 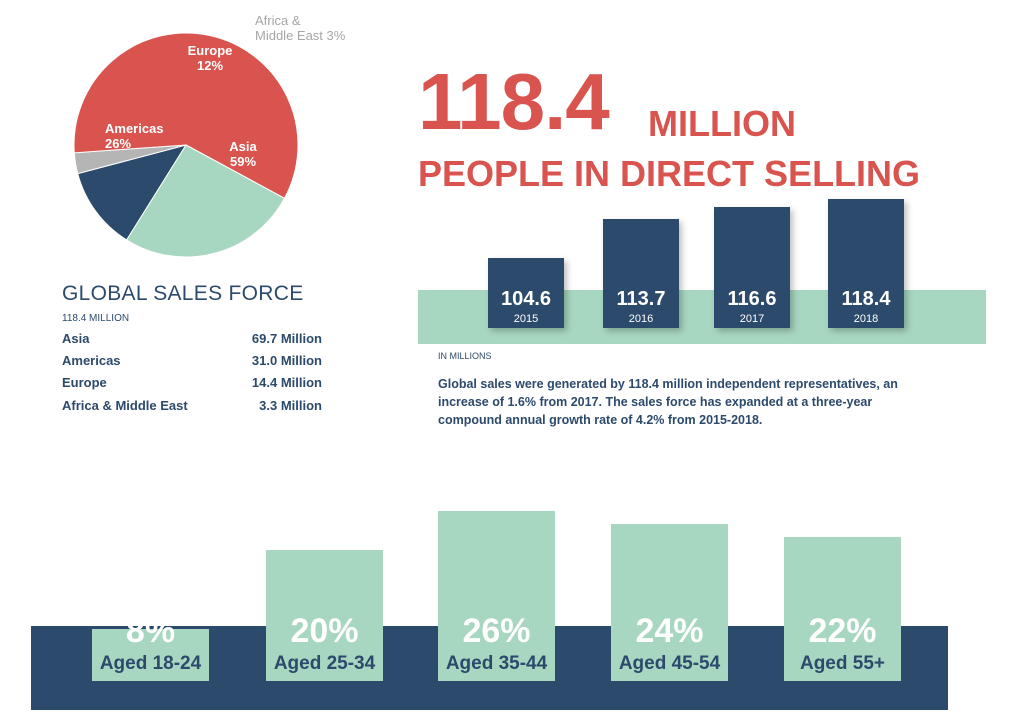 I want to click on pie-label: Americas 26%, so click(x=134, y=136).